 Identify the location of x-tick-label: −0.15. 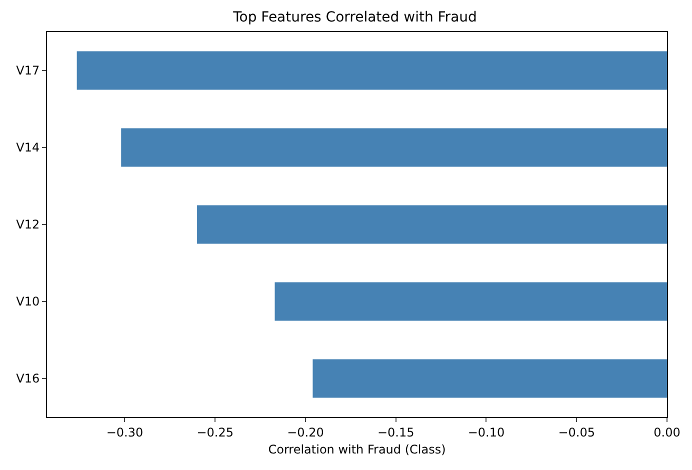
(395, 432).